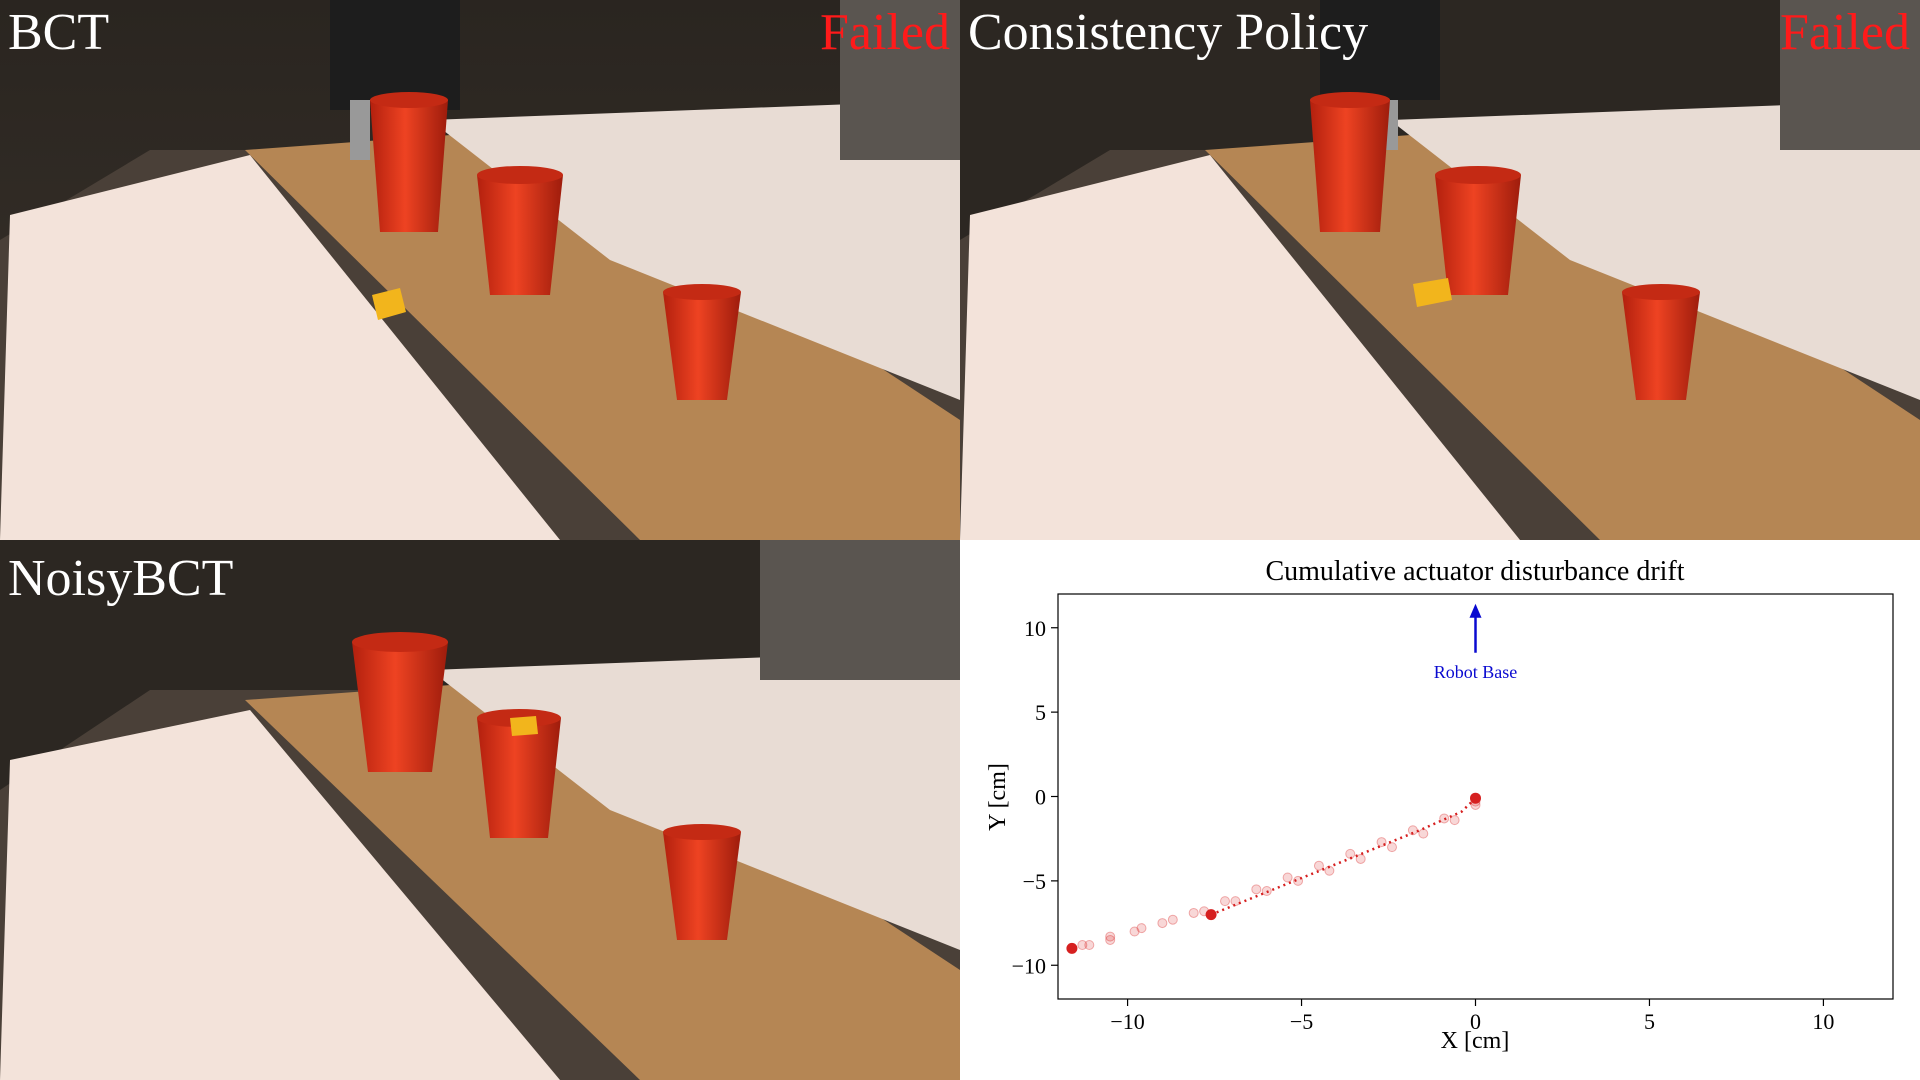 Image resolution: width=1920 pixels, height=1080 pixels. I want to click on y-tick-label: 0, so click(1040, 797).